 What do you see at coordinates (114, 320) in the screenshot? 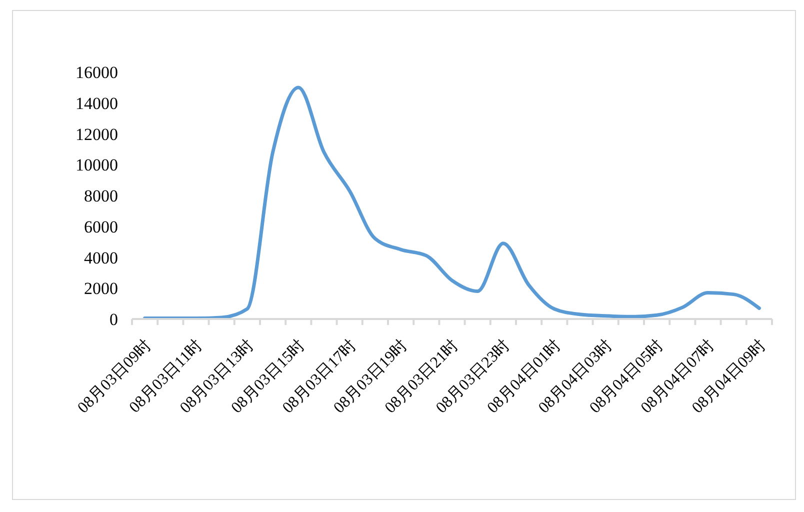
I see `y-tick-label: 0` at bounding box center [114, 320].